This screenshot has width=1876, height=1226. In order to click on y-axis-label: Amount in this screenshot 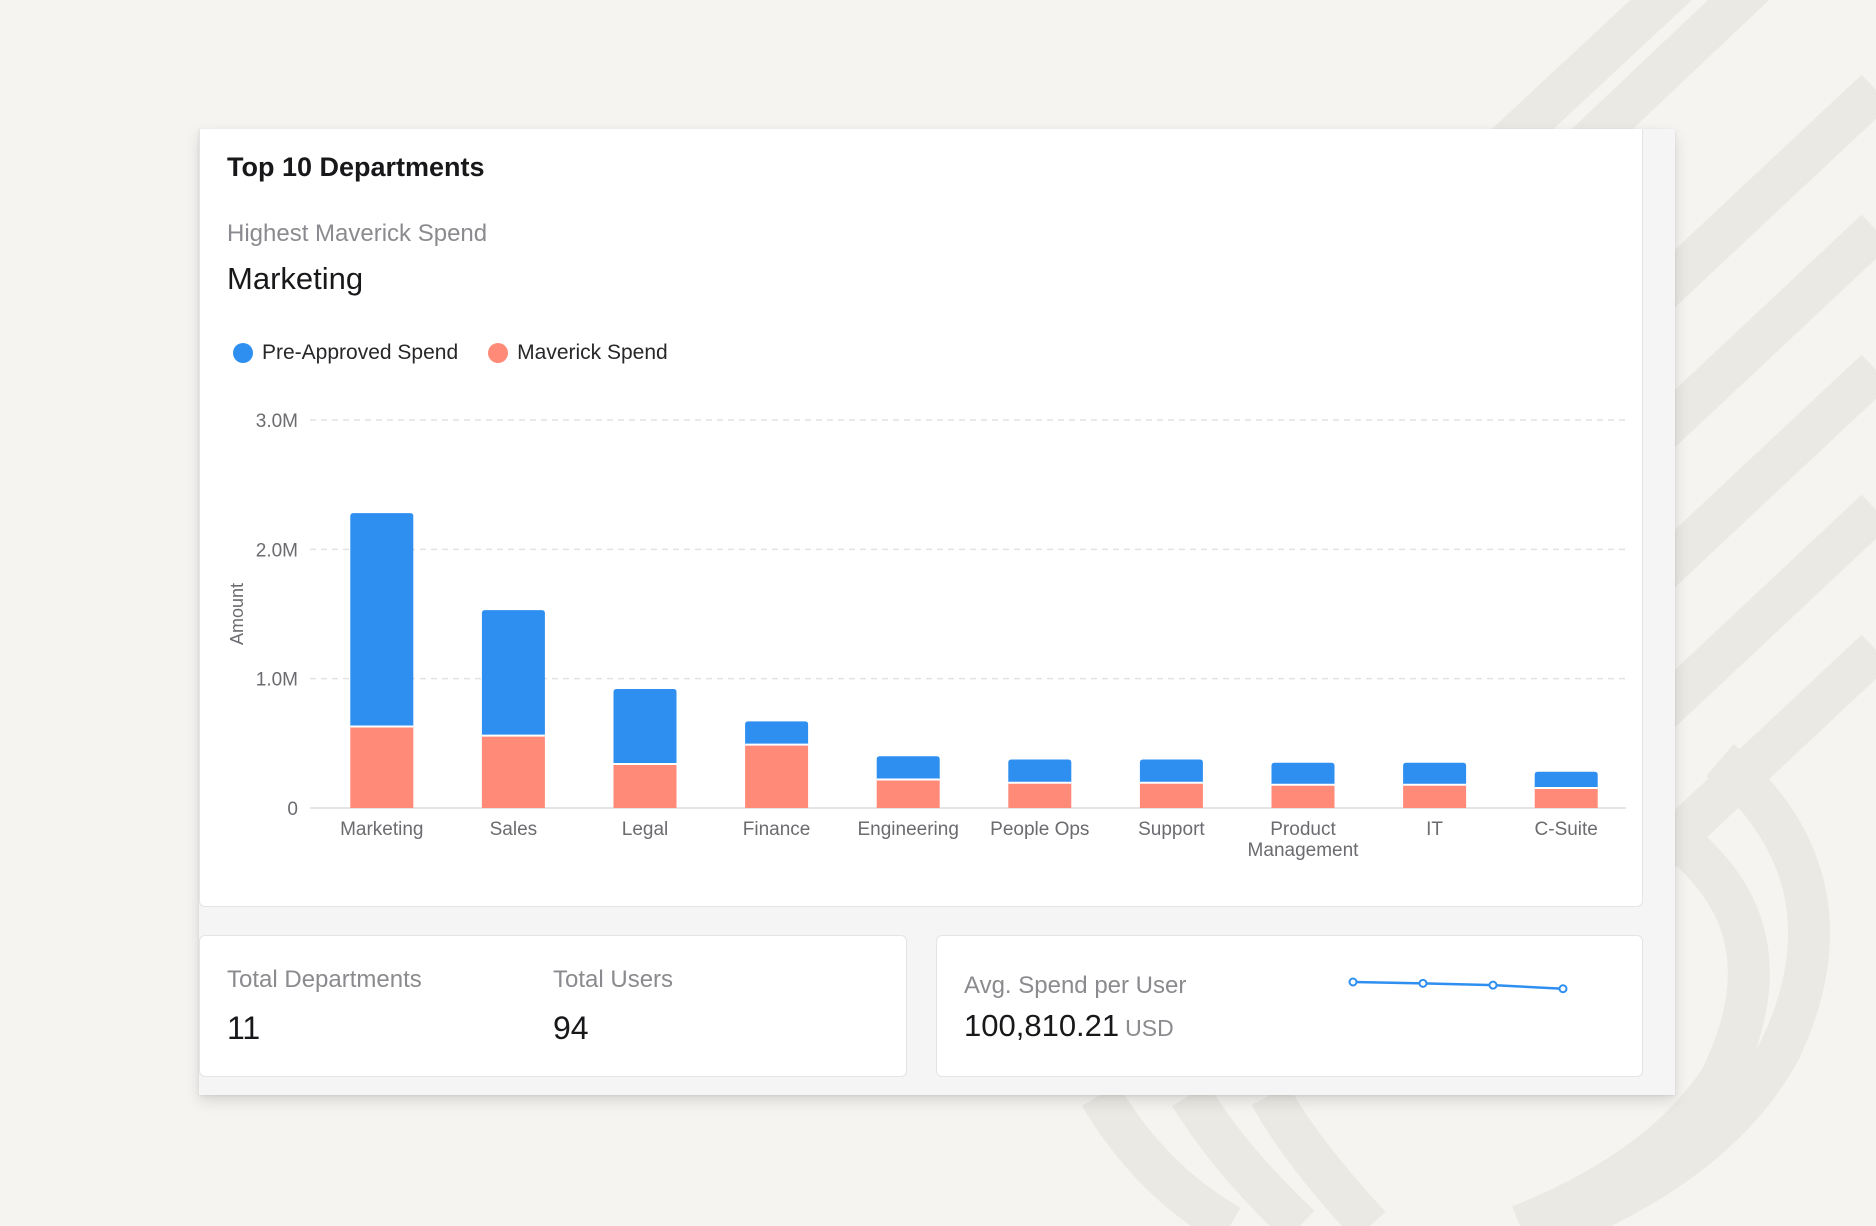, I will do `click(237, 614)`.